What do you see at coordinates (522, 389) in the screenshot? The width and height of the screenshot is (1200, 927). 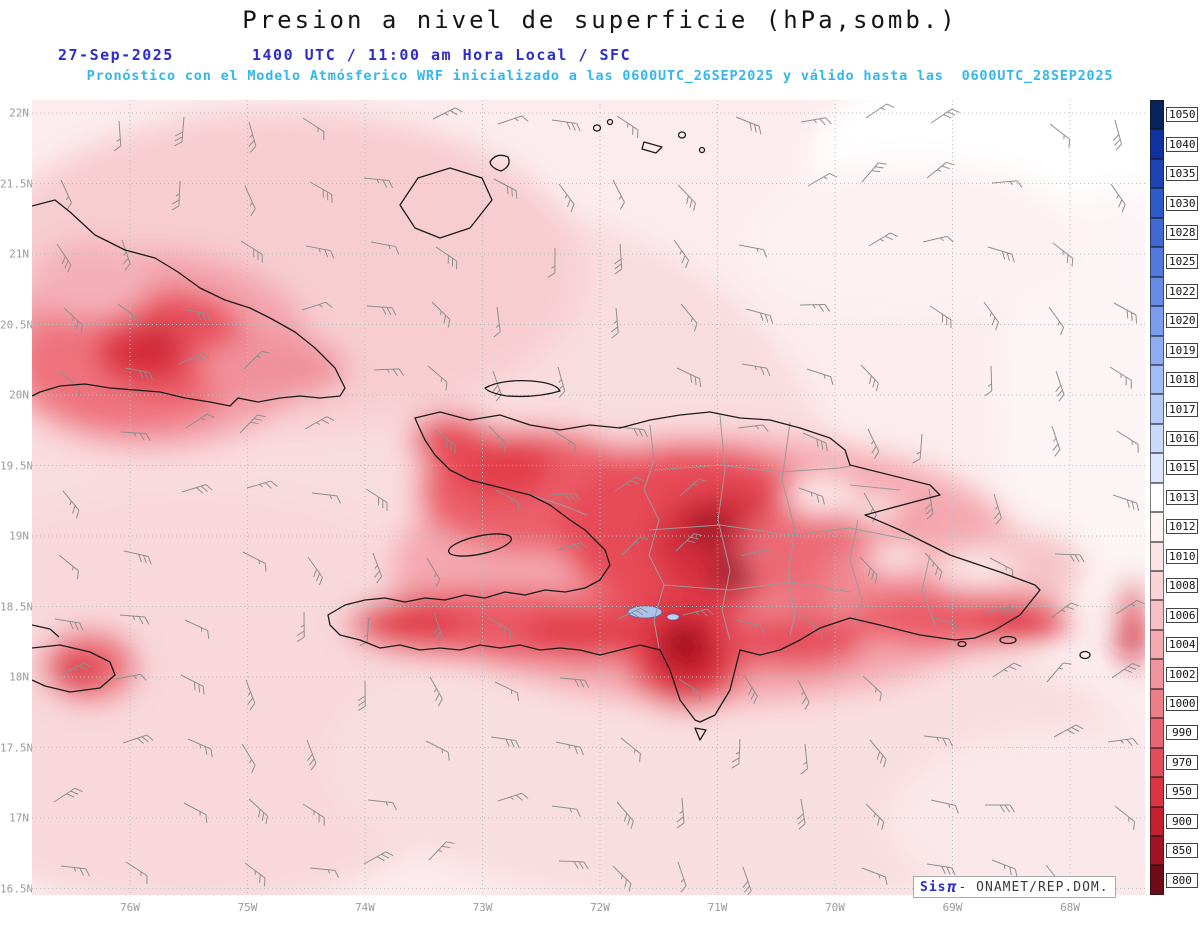 I see `tortue-island` at bounding box center [522, 389].